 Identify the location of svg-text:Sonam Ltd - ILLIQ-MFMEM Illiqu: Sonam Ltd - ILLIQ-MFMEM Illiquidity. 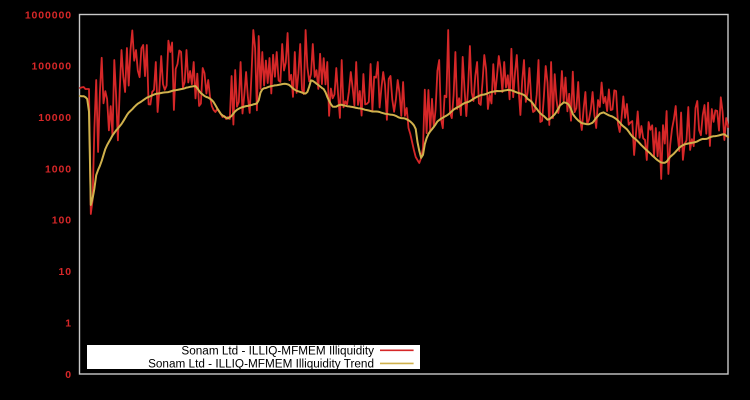
(277, 351).